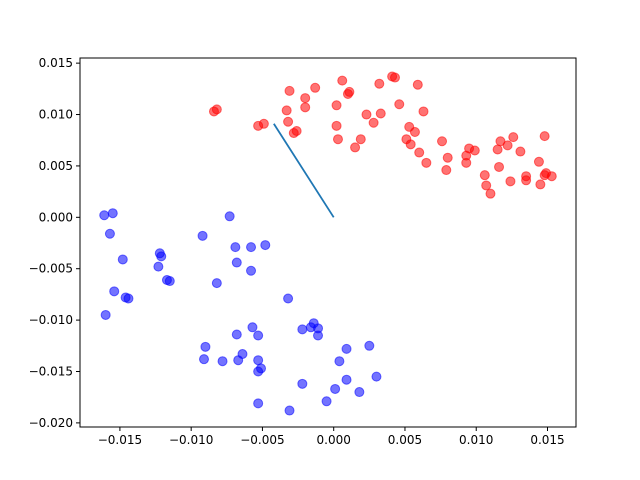 The image size is (640, 480). What do you see at coordinates (51, 320) in the screenshot?
I see `y-tick-label: −0.010` at bounding box center [51, 320].